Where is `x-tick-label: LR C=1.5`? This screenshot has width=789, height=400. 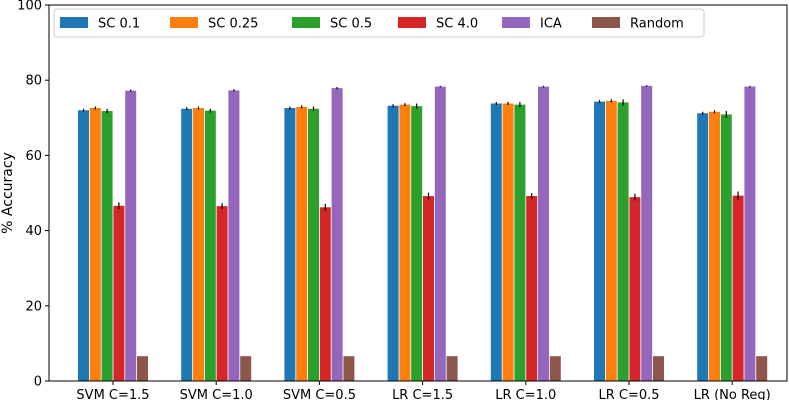
x-tick-label: LR C=1.5 is located at coordinates (422, 394).